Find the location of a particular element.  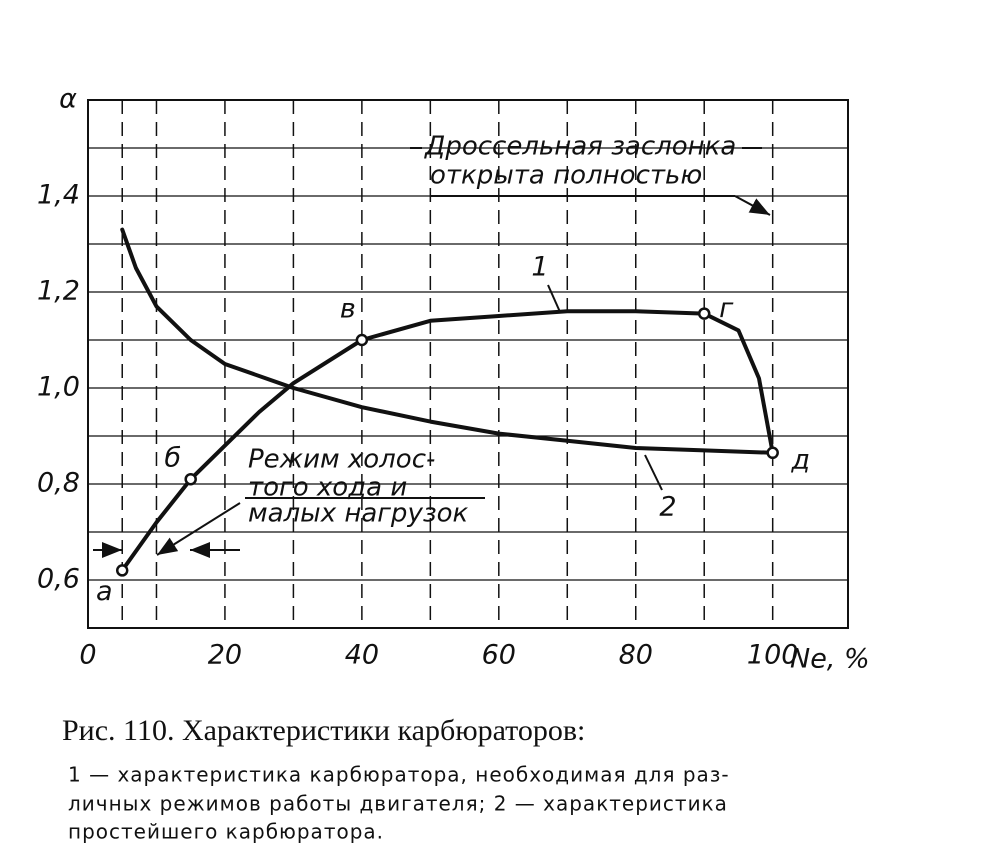

y-tick-label: 1,0 is located at coordinates (58, 387).